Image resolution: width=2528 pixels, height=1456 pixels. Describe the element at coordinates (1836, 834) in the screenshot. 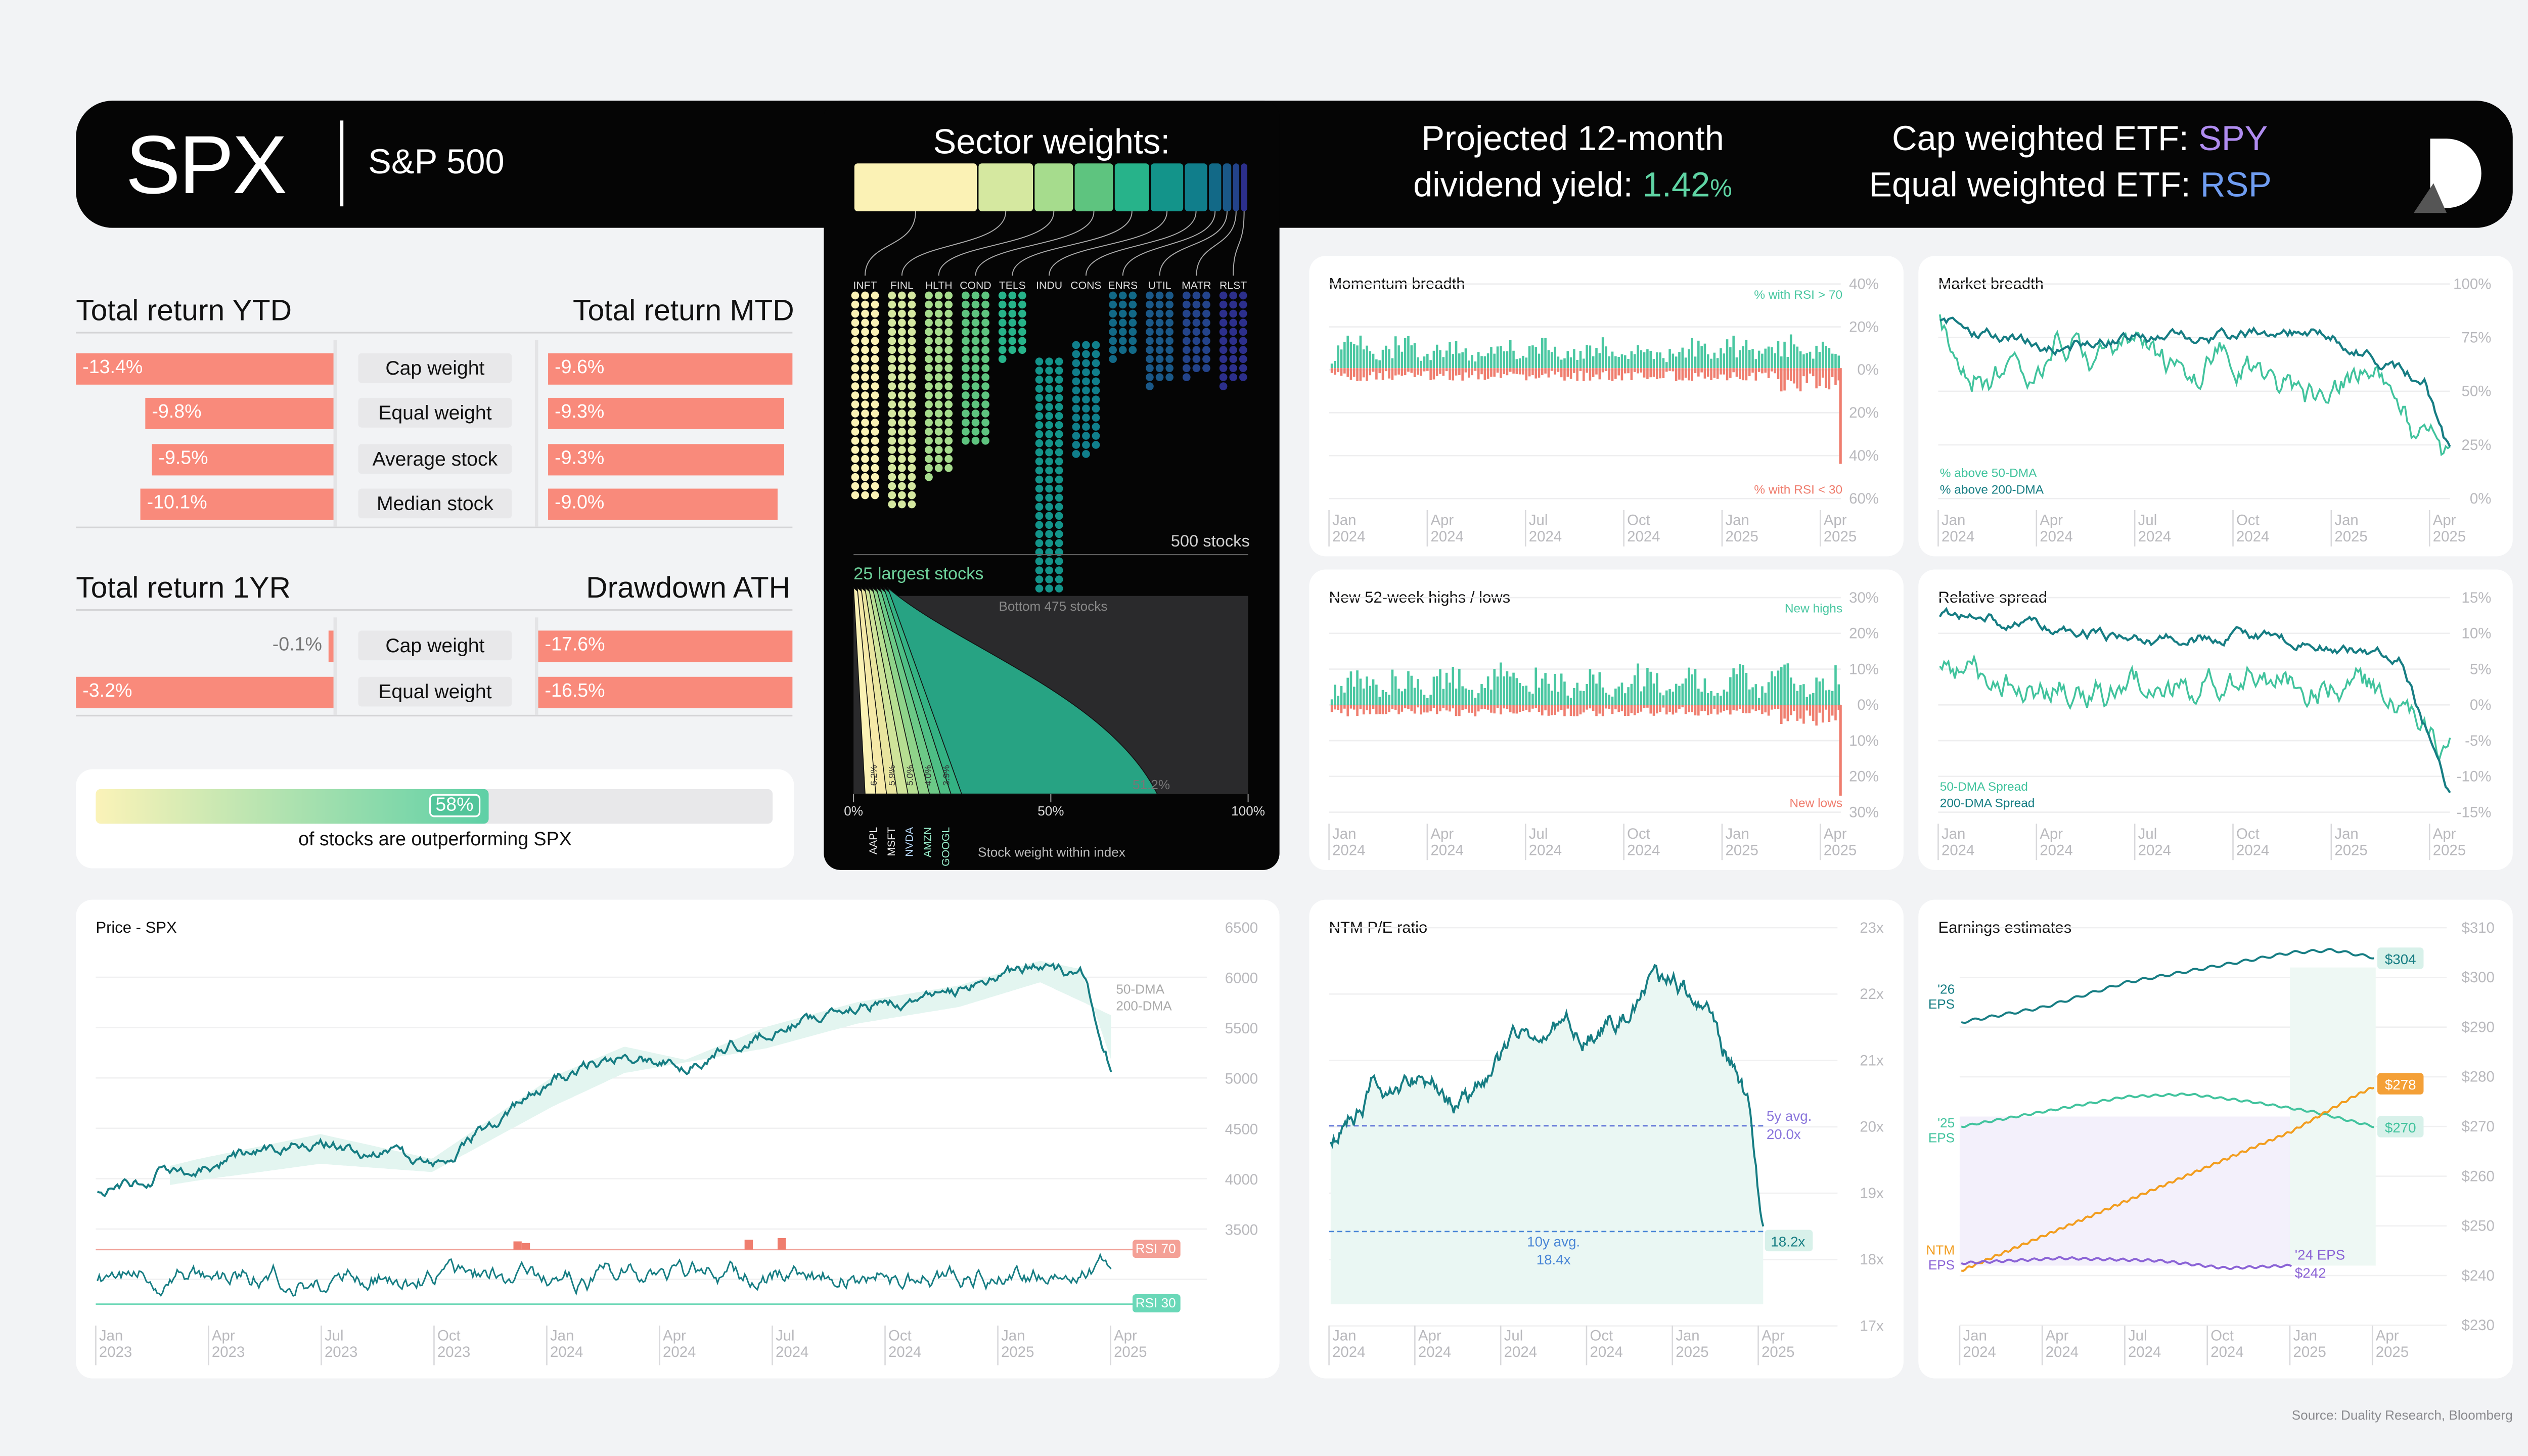

I see `x-tick-month: Apr` at that location.